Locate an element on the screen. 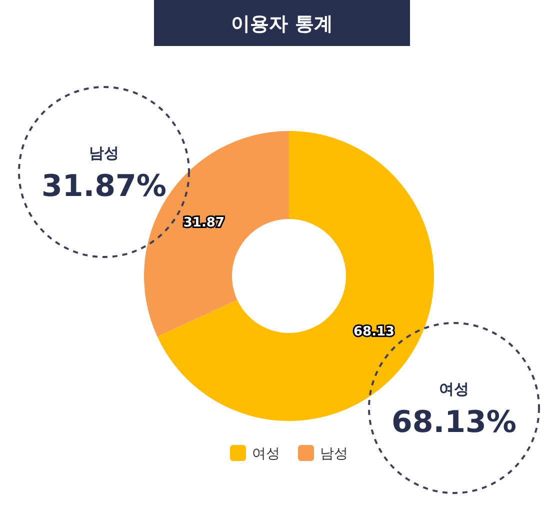 The width and height of the screenshot is (550, 518). data-label: 31.87 is located at coordinates (204, 223).